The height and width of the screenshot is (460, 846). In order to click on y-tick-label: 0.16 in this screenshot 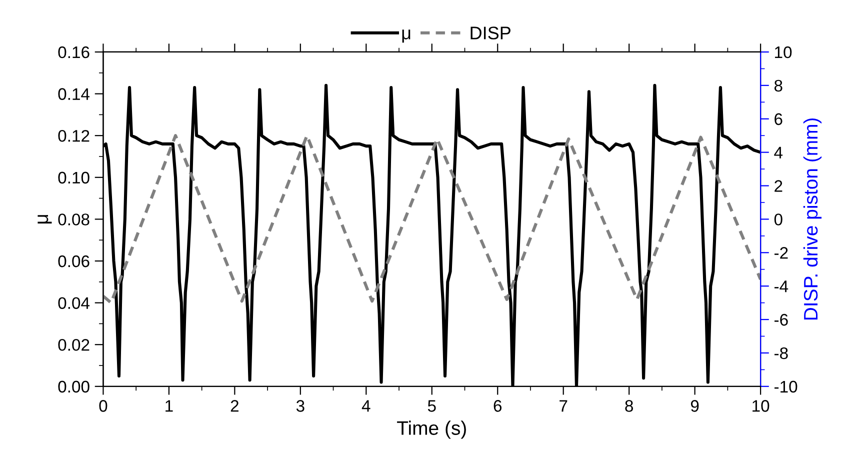, I will do `click(74, 52)`.